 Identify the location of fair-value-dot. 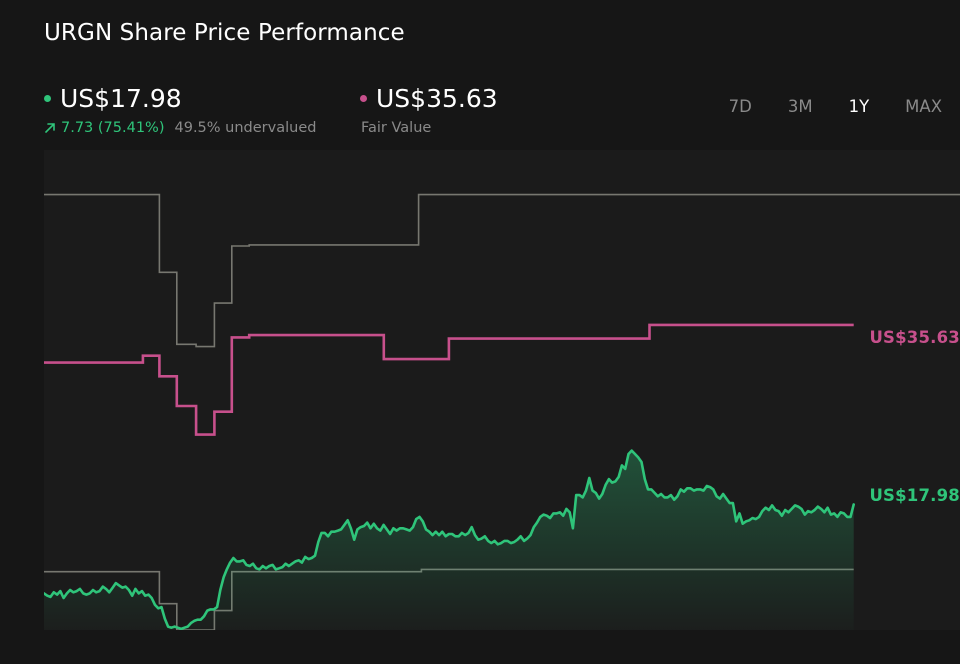
(363, 98).